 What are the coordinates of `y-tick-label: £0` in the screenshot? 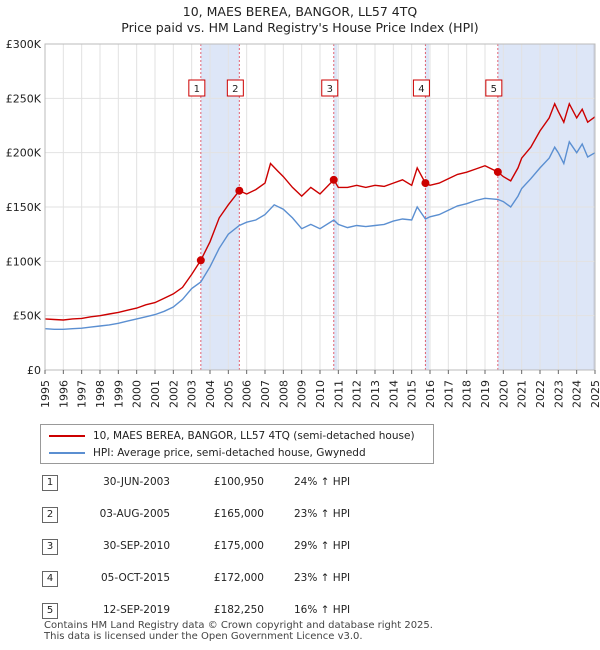 It's located at (34, 370).